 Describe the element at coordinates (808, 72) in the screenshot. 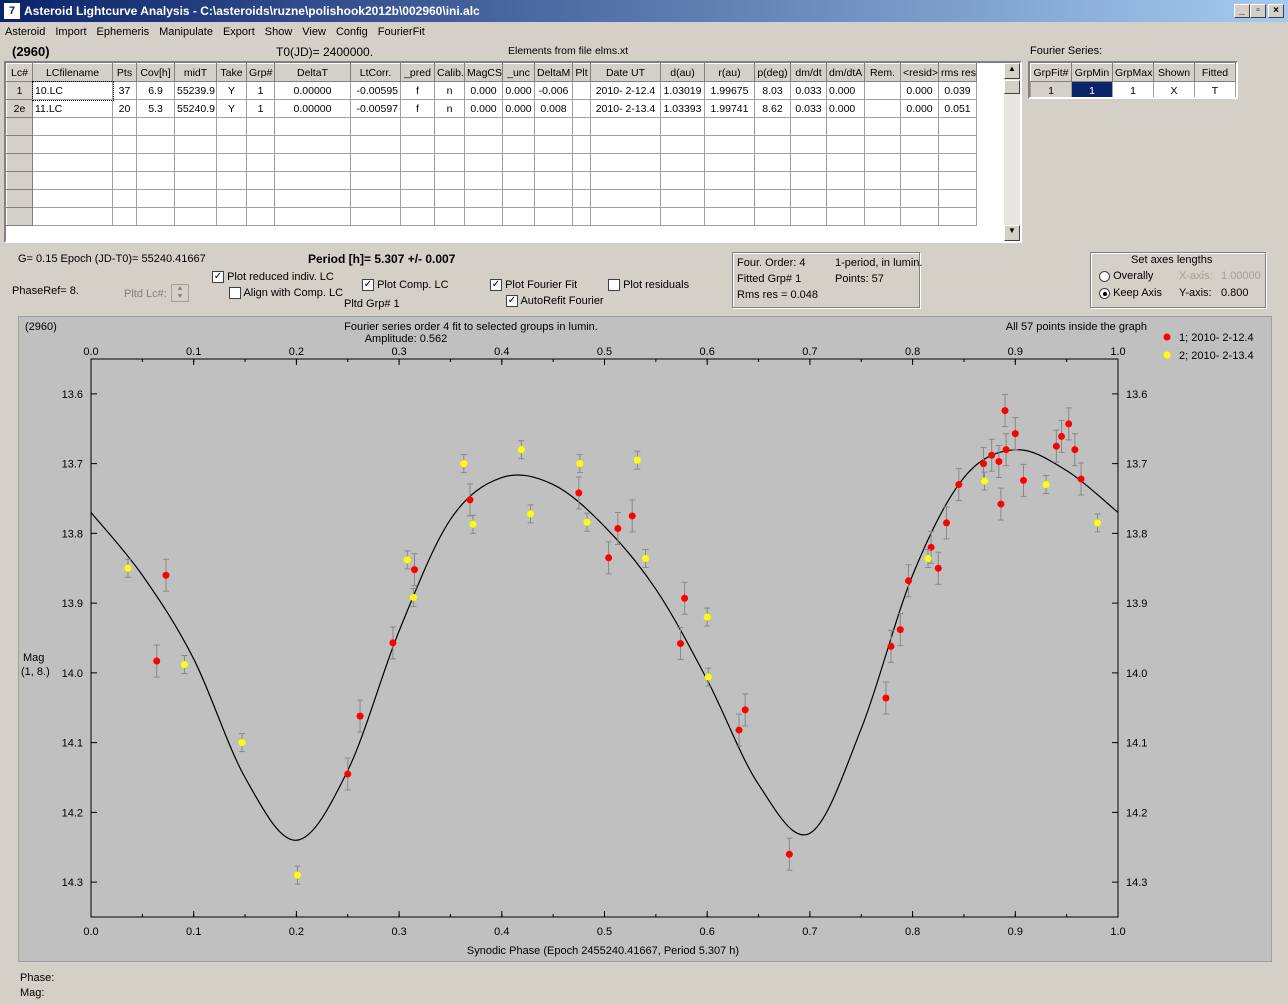

I see `column-header: dm/dt` at that location.